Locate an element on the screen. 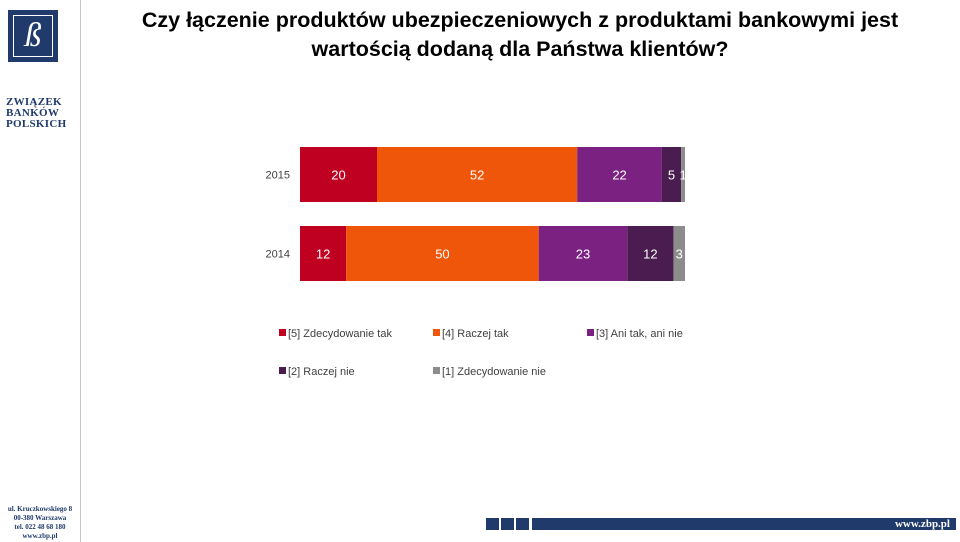  data-label-2015-s4: 5 is located at coordinates (671, 175).